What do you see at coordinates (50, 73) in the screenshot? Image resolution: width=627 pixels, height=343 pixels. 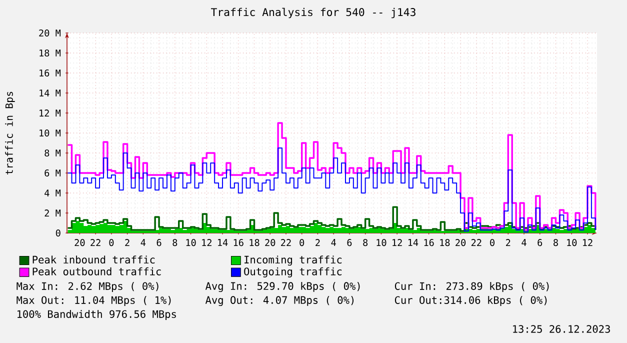 I see `y-tick-label: 16 M` at bounding box center [50, 73].